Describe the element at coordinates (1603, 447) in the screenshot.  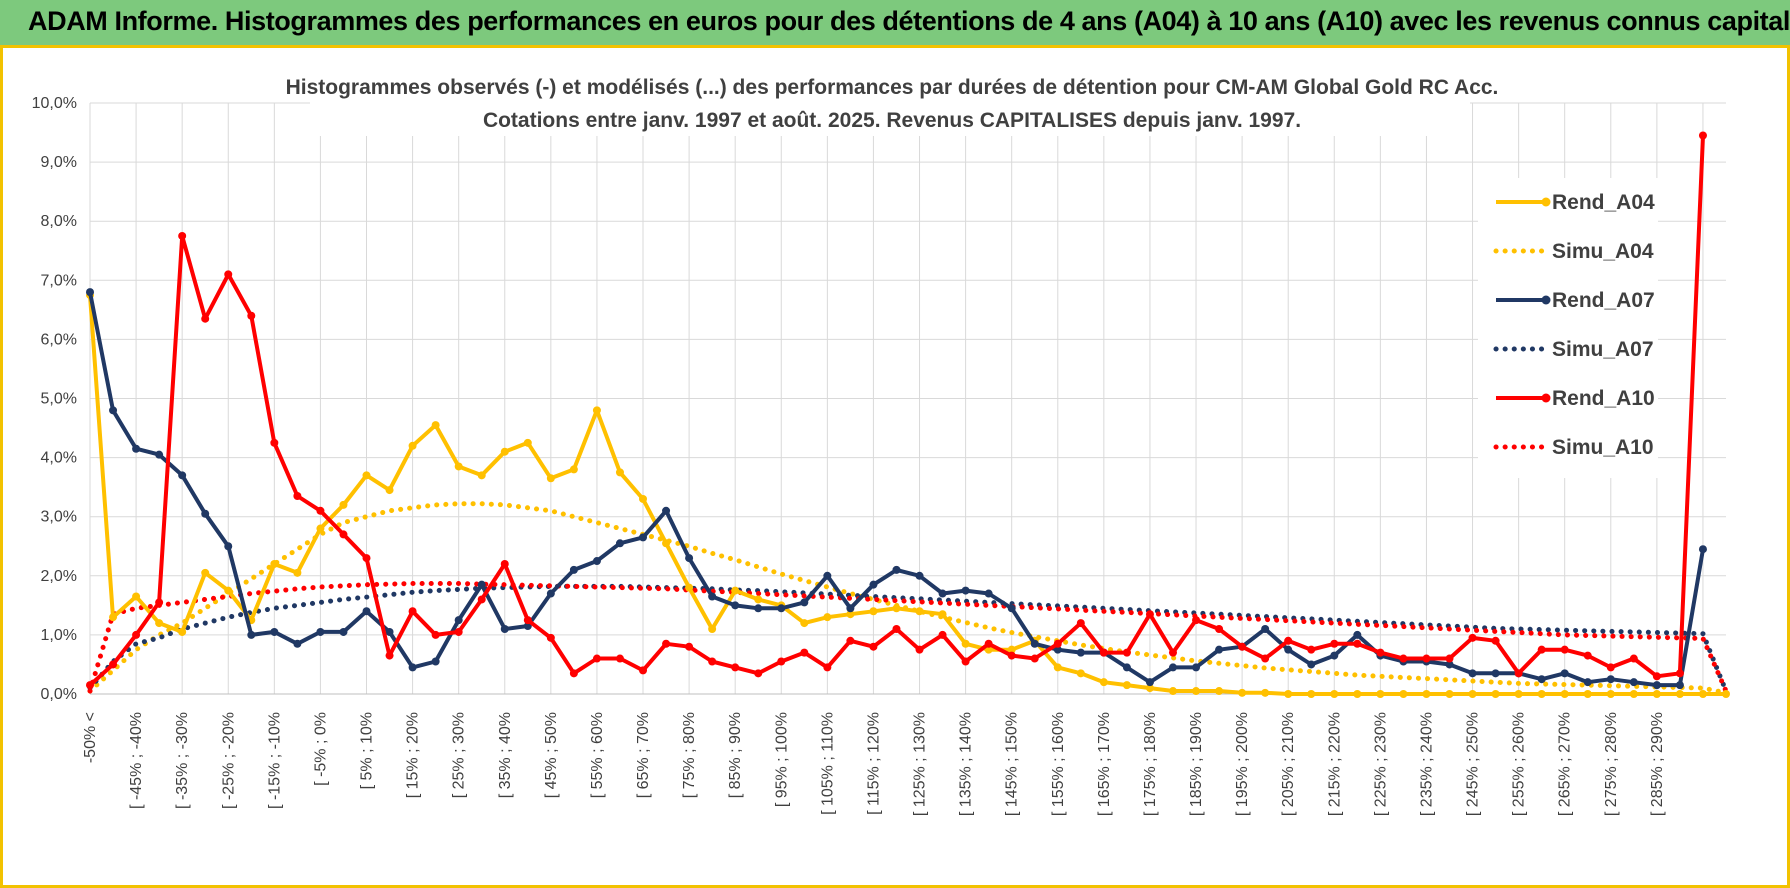
I see `legend-label: Simu_A10` at that location.